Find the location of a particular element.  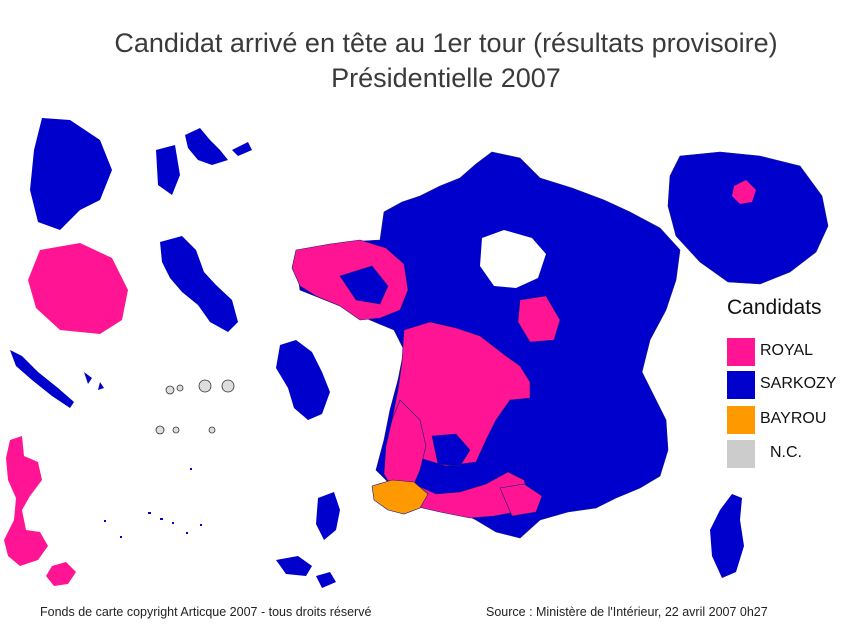

legend-swatch-bayrou is located at coordinates (741, 420).